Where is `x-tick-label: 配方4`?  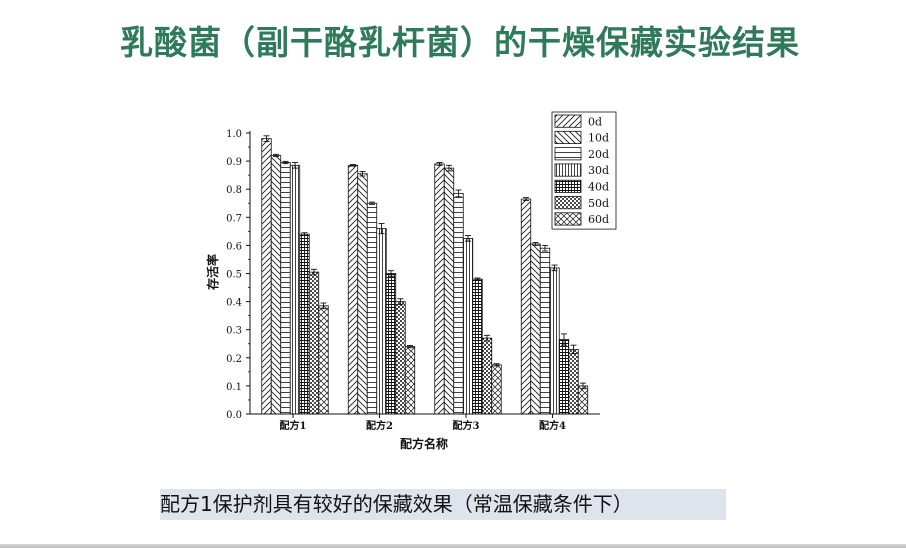
x-tick-label: 配方4 is located at coordinates (552, 425).